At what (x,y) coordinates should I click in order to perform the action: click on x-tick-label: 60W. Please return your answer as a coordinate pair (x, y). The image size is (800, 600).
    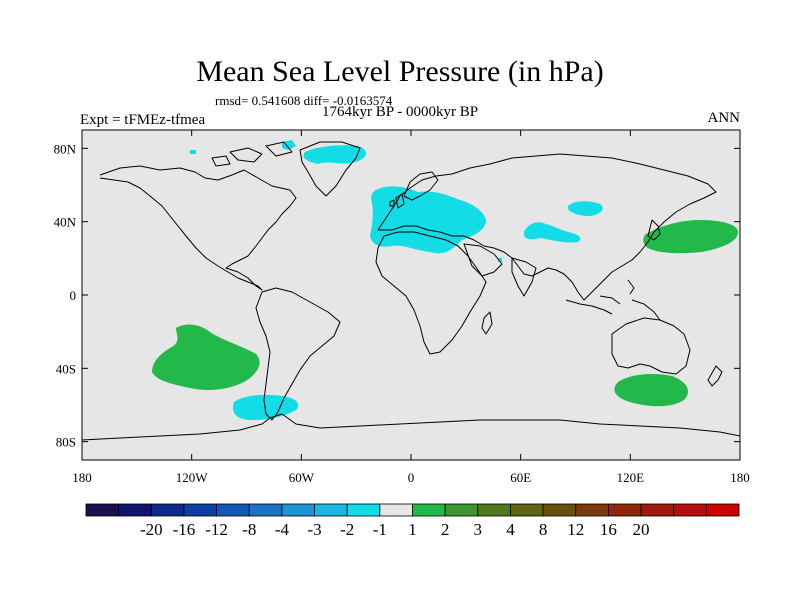
    Looking at the image, I should click on (302, 477).